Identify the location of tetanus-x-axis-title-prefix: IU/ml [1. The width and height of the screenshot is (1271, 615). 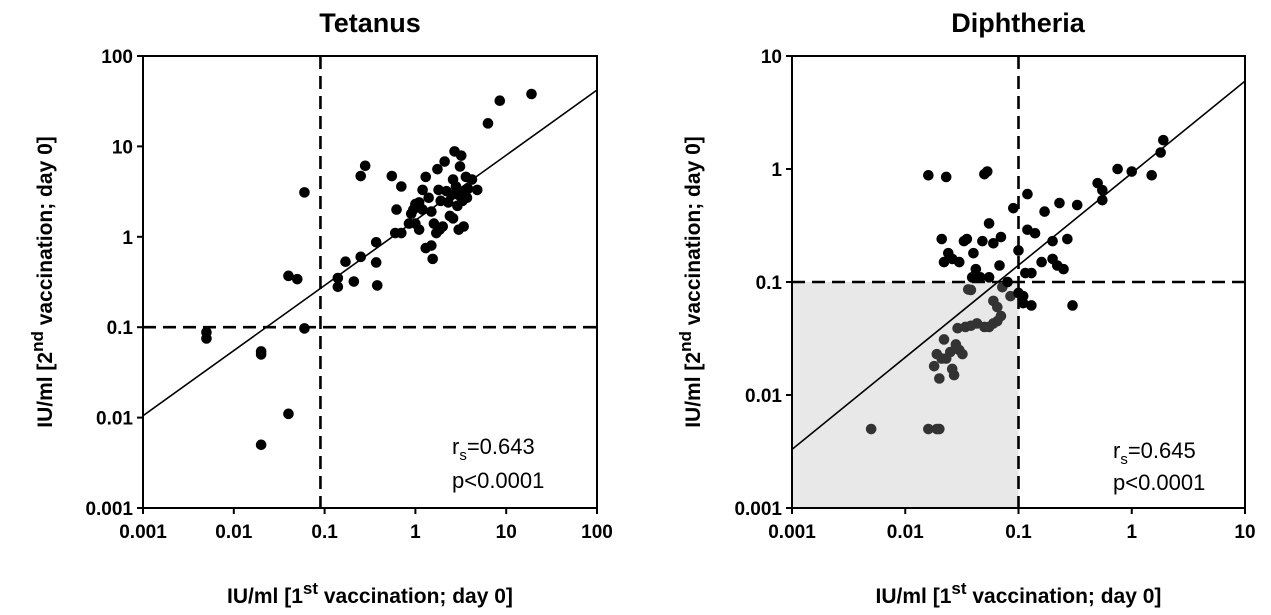
(265, 596).